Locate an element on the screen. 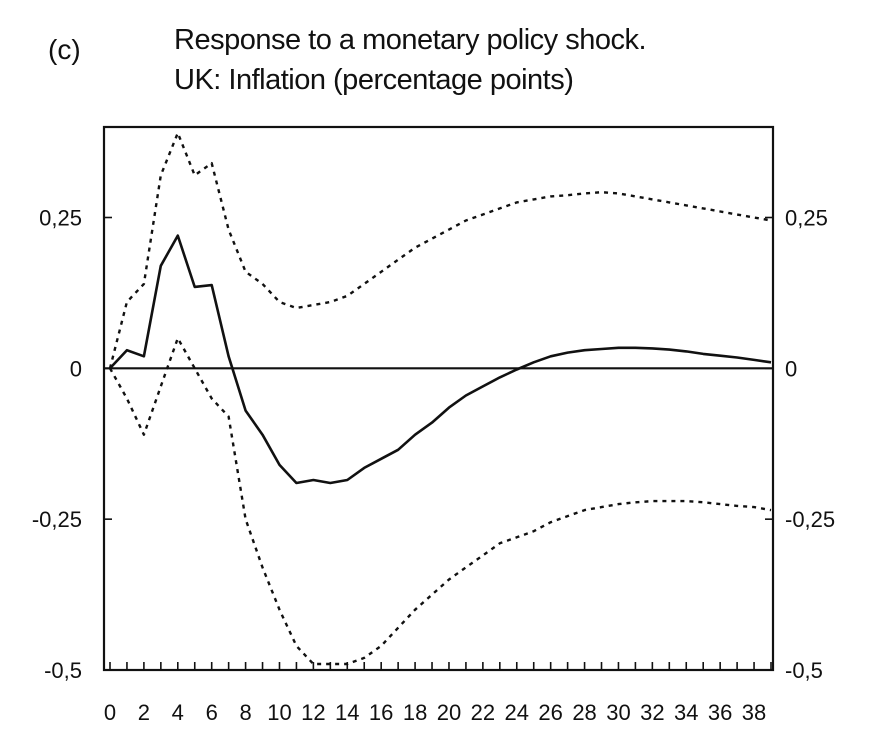 The width and height of the screenshot is (886, 744). x-tick-label: 10 is located at coordinates (279, 712).